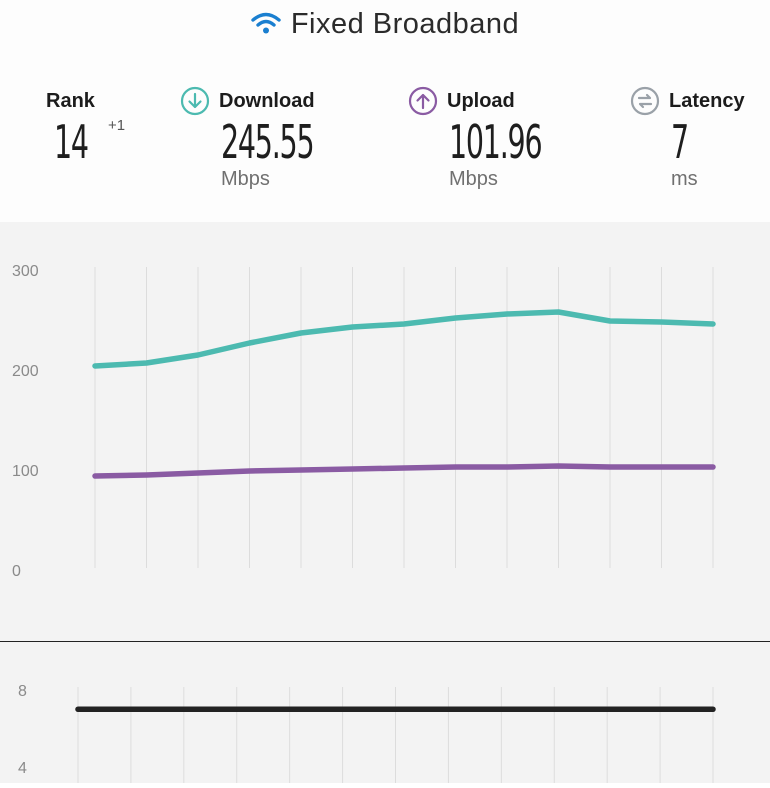  What do you see at coordinates (367, 733) in the screenshot?
I see `latency-chart: 84` at bounding box center [367, 733].